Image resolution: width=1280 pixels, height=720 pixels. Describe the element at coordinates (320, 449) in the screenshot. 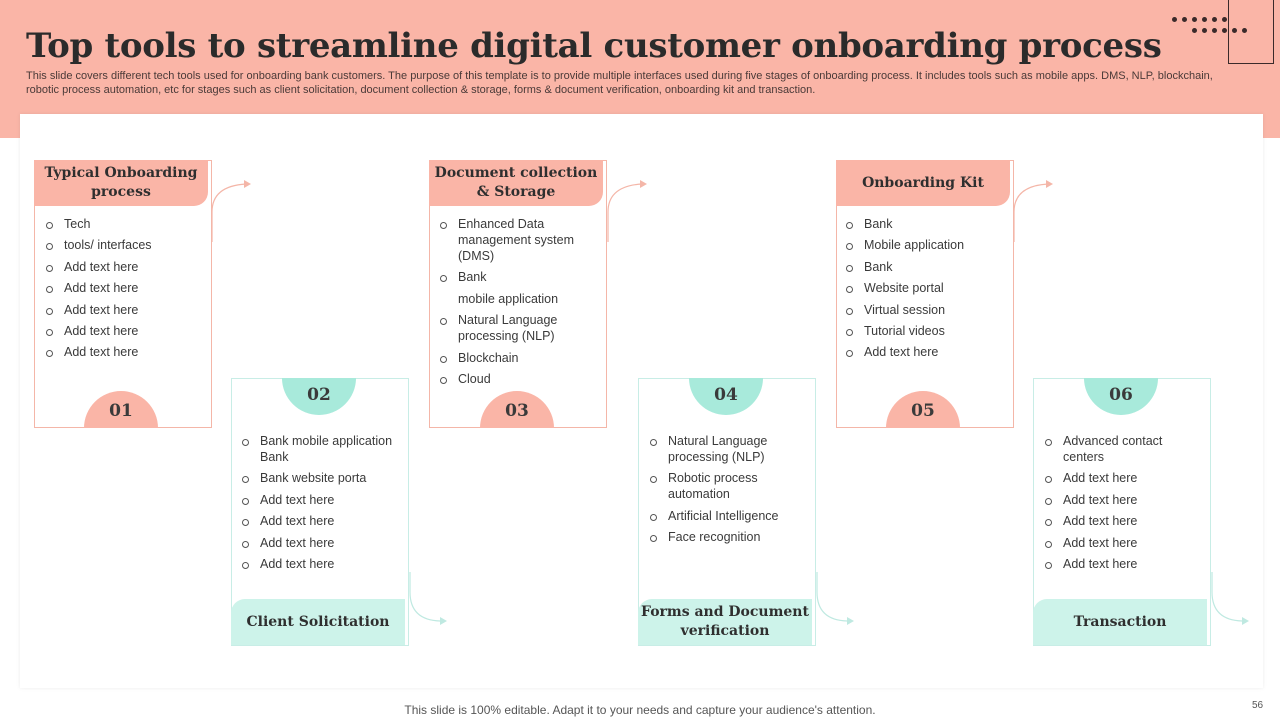

I see `list-item: Bank mobile application Bank` at that location.